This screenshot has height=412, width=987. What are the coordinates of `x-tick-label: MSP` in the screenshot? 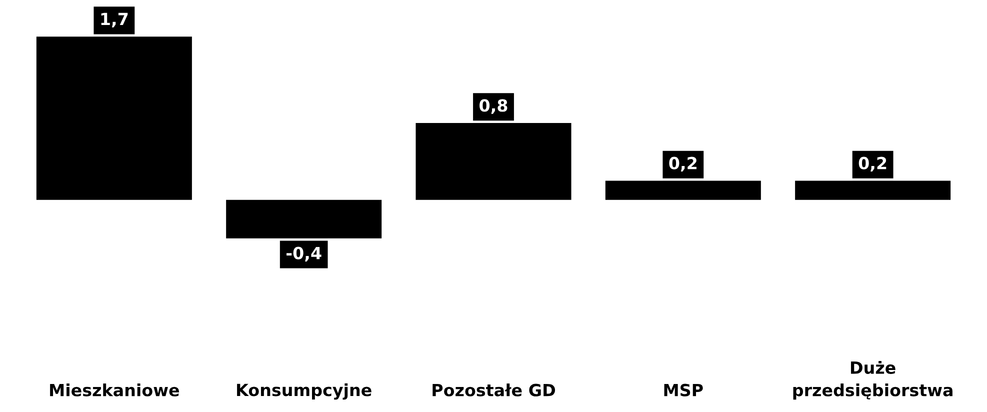 It's located at (683, 390).